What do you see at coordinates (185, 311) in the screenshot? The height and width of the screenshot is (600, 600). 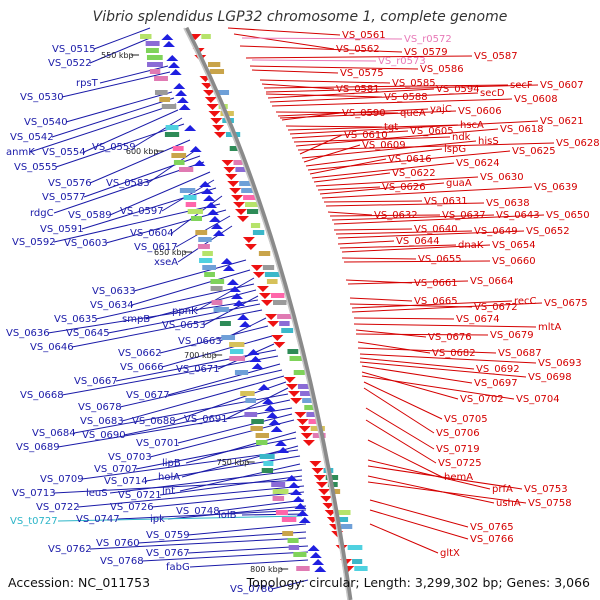 I see `gene-label: ppnK` at bounding box center [185, 311].